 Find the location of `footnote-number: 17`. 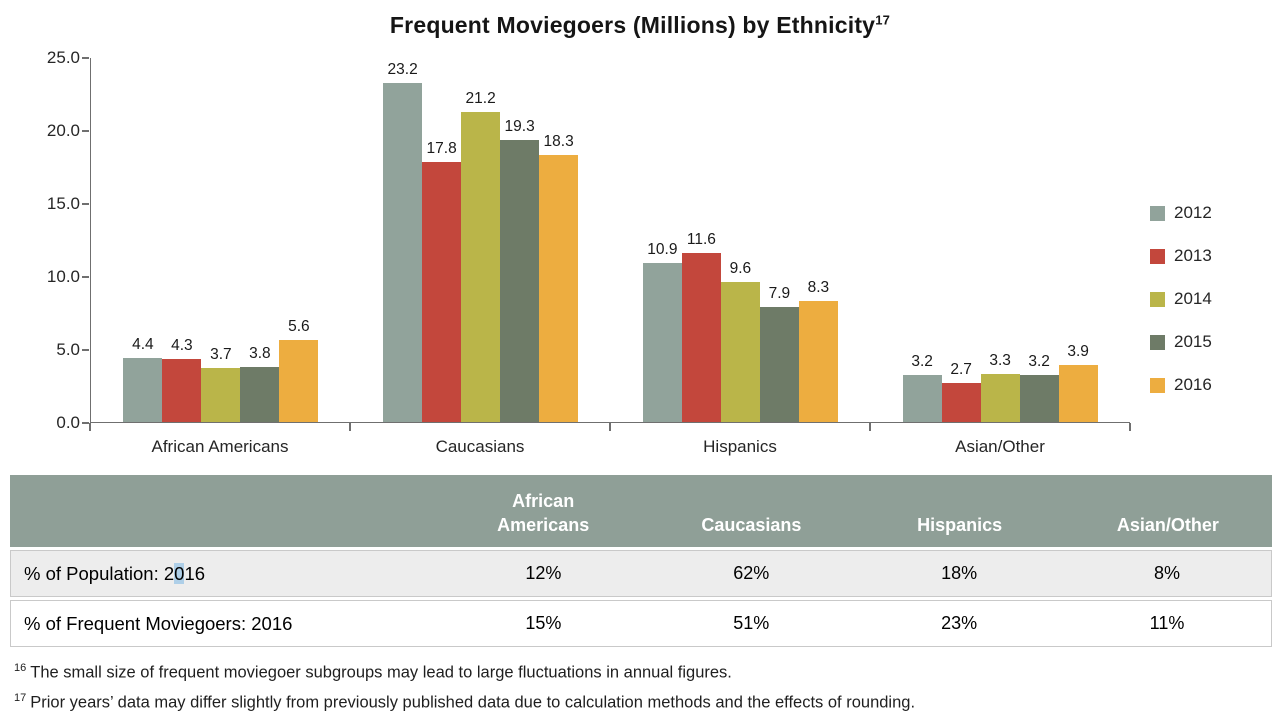

footnote-number: 17 is located at coordinates (20, 697).